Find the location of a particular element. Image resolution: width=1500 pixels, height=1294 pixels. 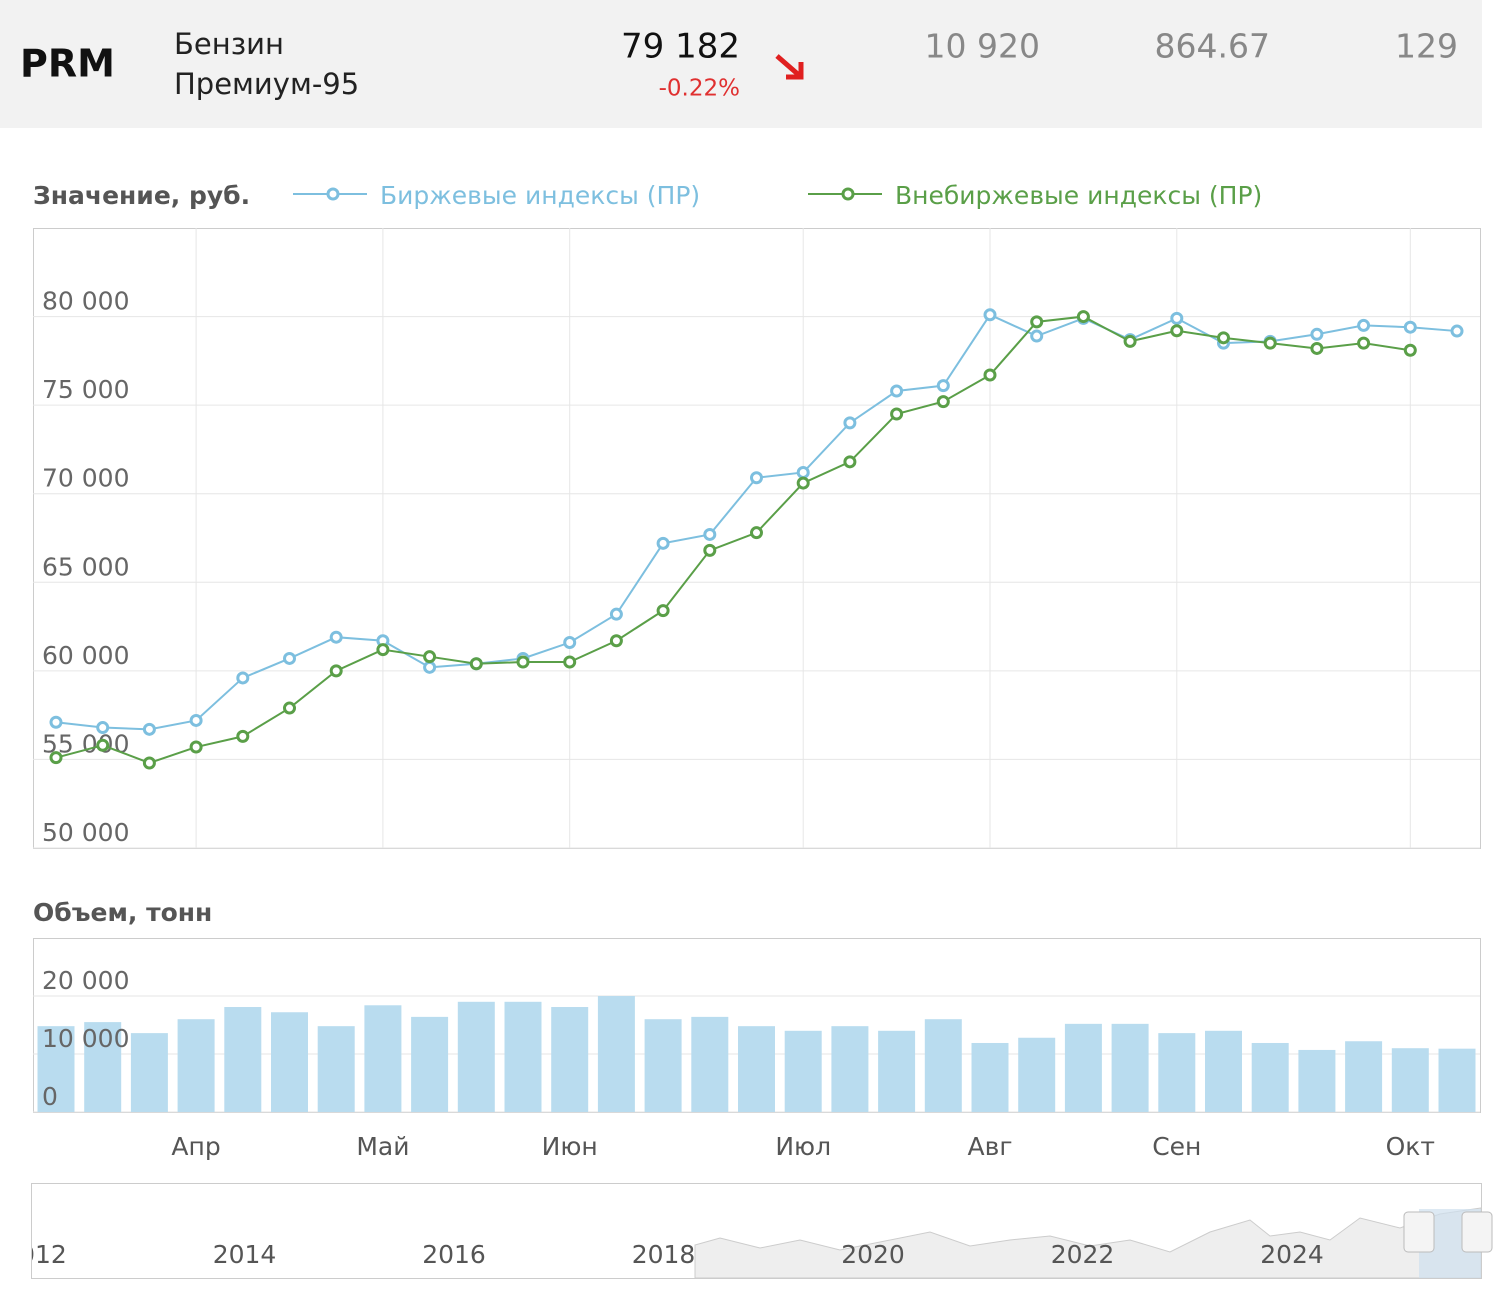

x-tick-label: Июл is located at coordinates (803, 1146).